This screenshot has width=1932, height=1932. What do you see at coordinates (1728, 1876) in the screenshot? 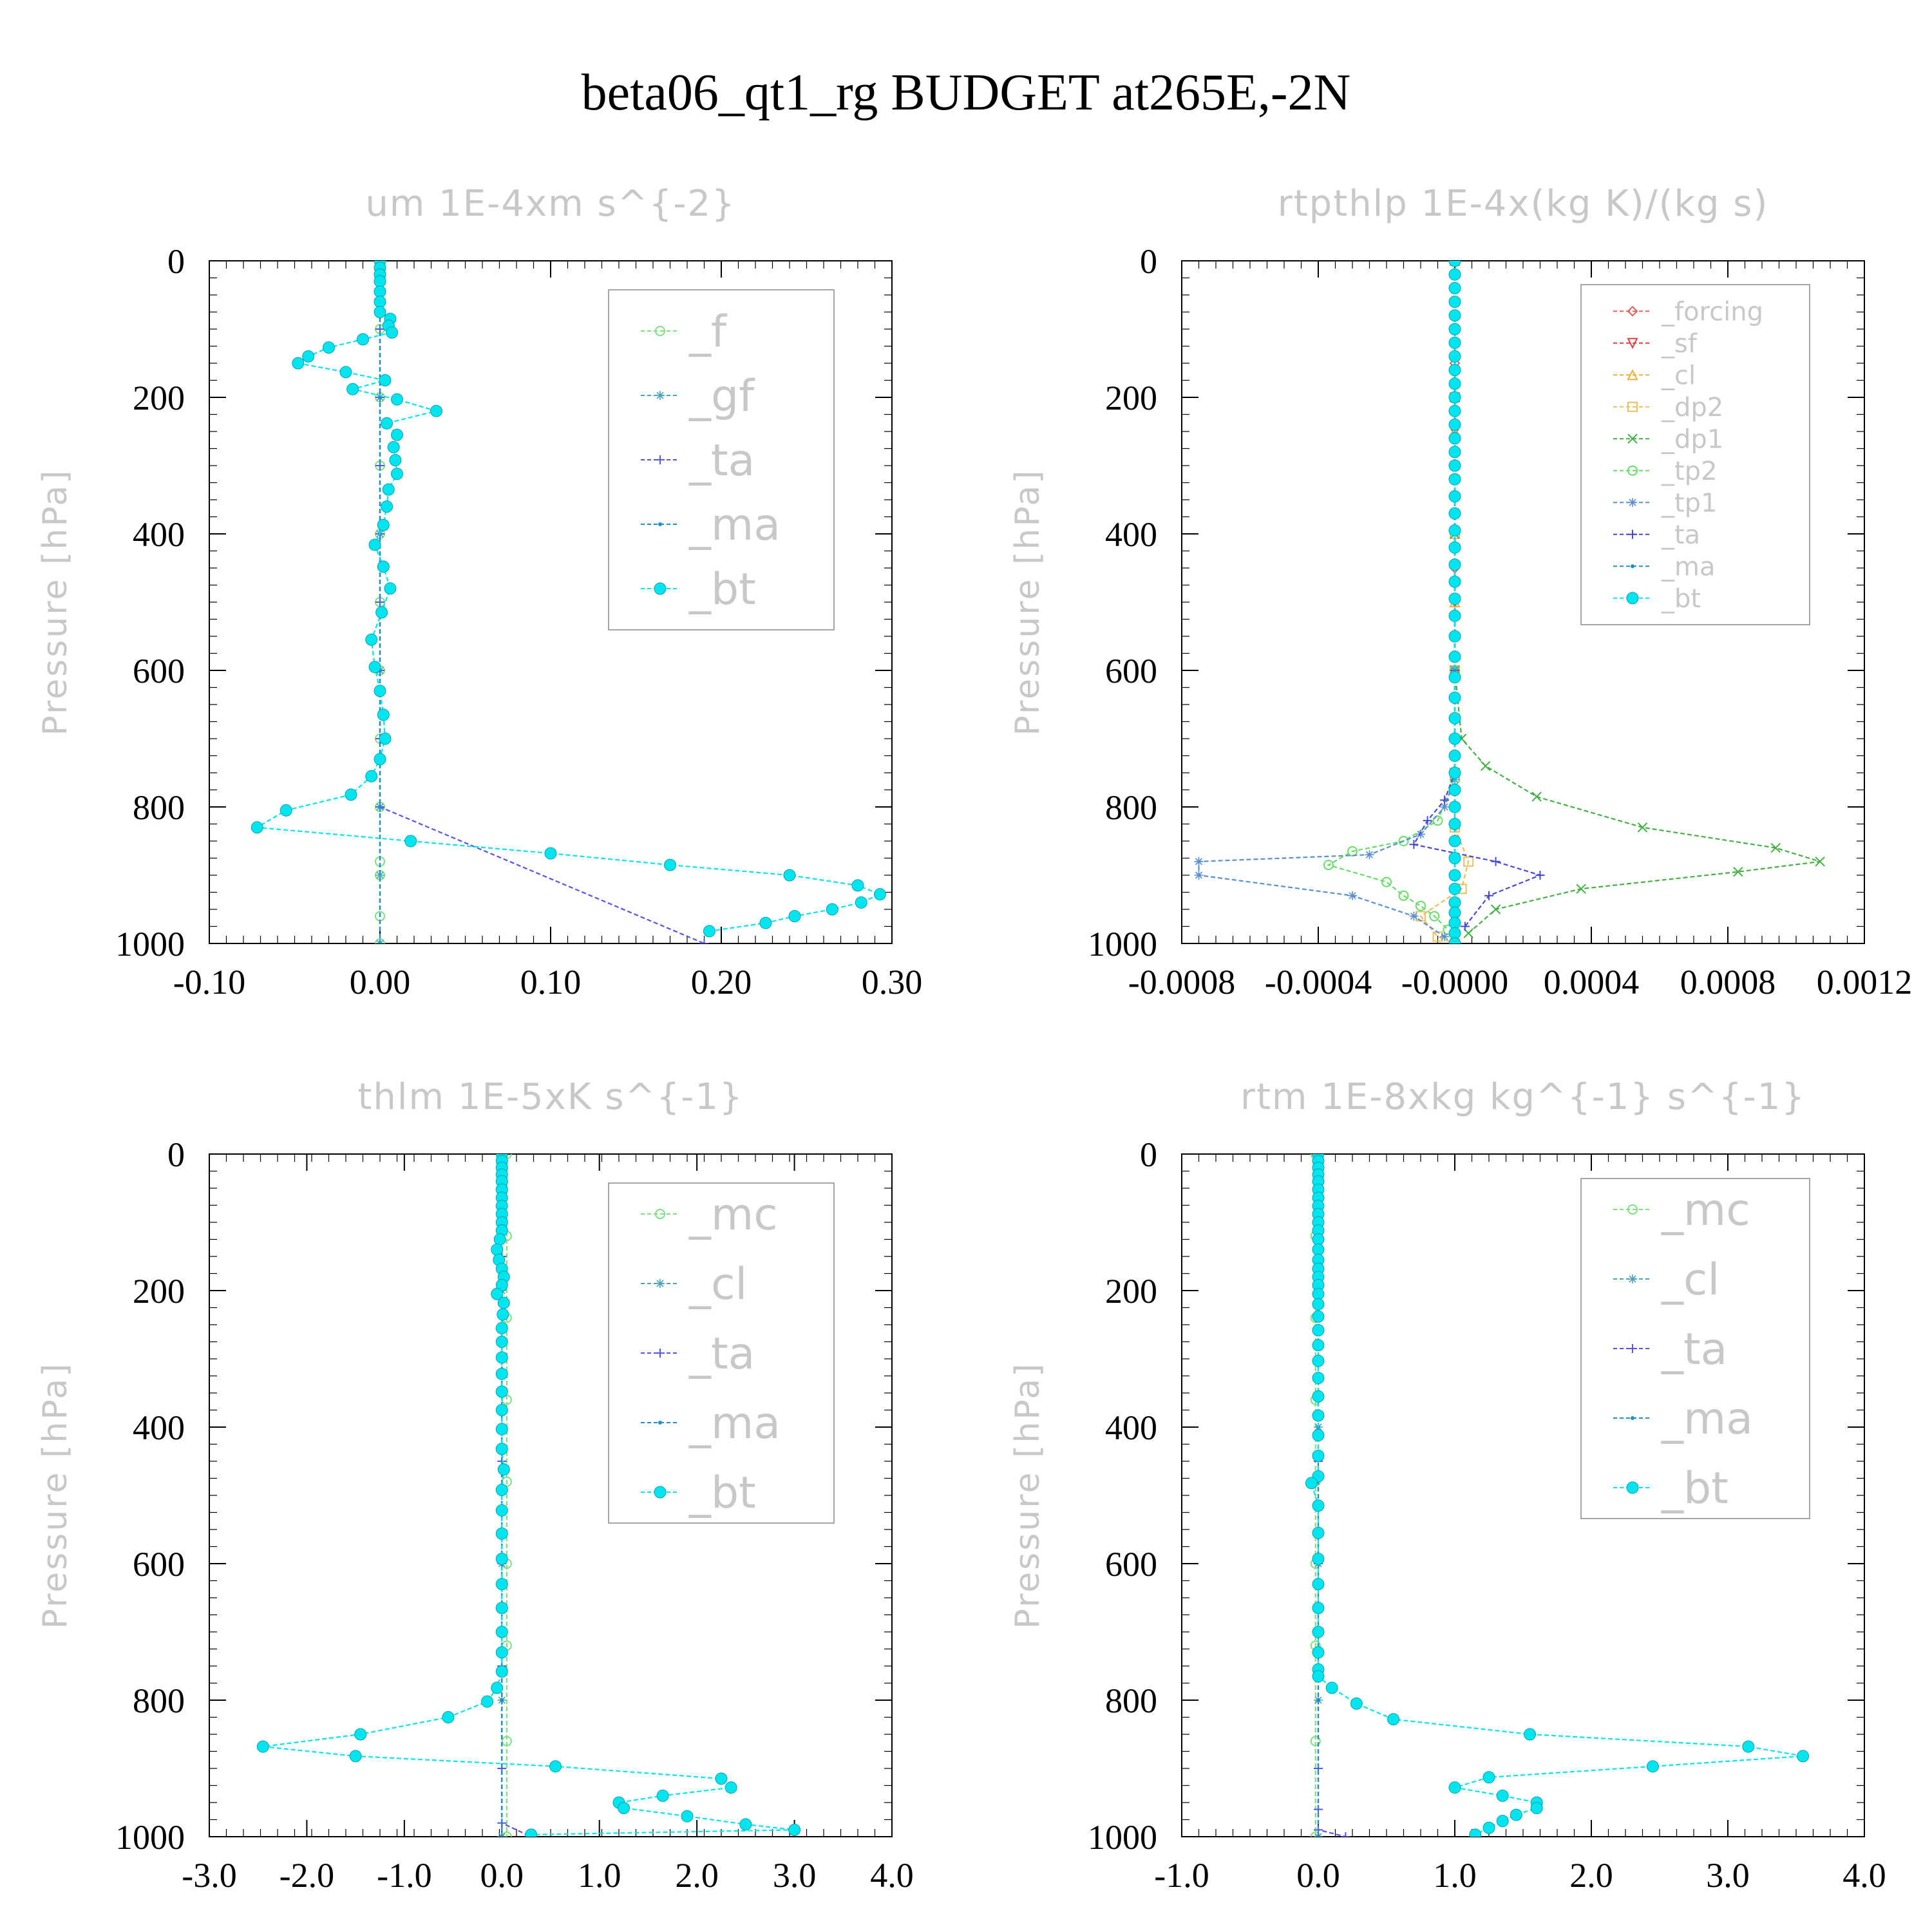
I see `x-tick-label: 3.0` at bounding box center [1728, 1876].